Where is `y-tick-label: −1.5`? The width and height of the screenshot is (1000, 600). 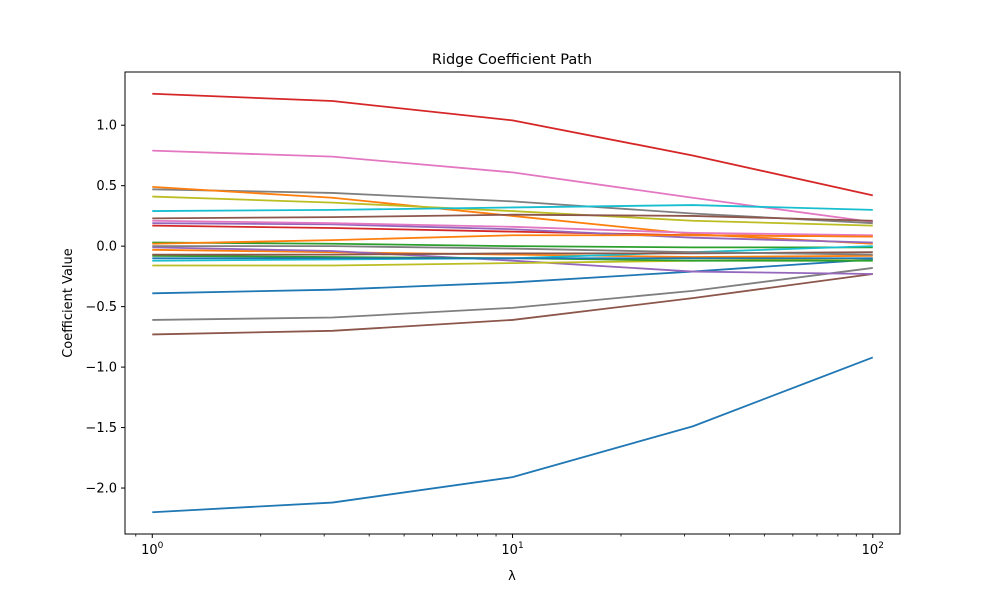
y-tick-label: −1.5 is located at coordinates (101, 428).